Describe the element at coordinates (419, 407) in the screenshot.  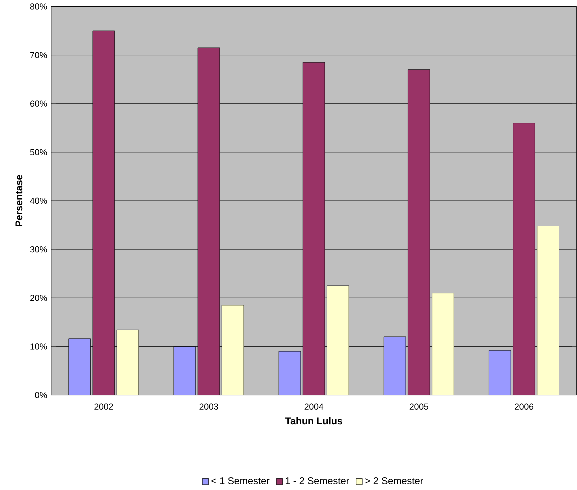
I see `x-tick-label: 2005` at that location.